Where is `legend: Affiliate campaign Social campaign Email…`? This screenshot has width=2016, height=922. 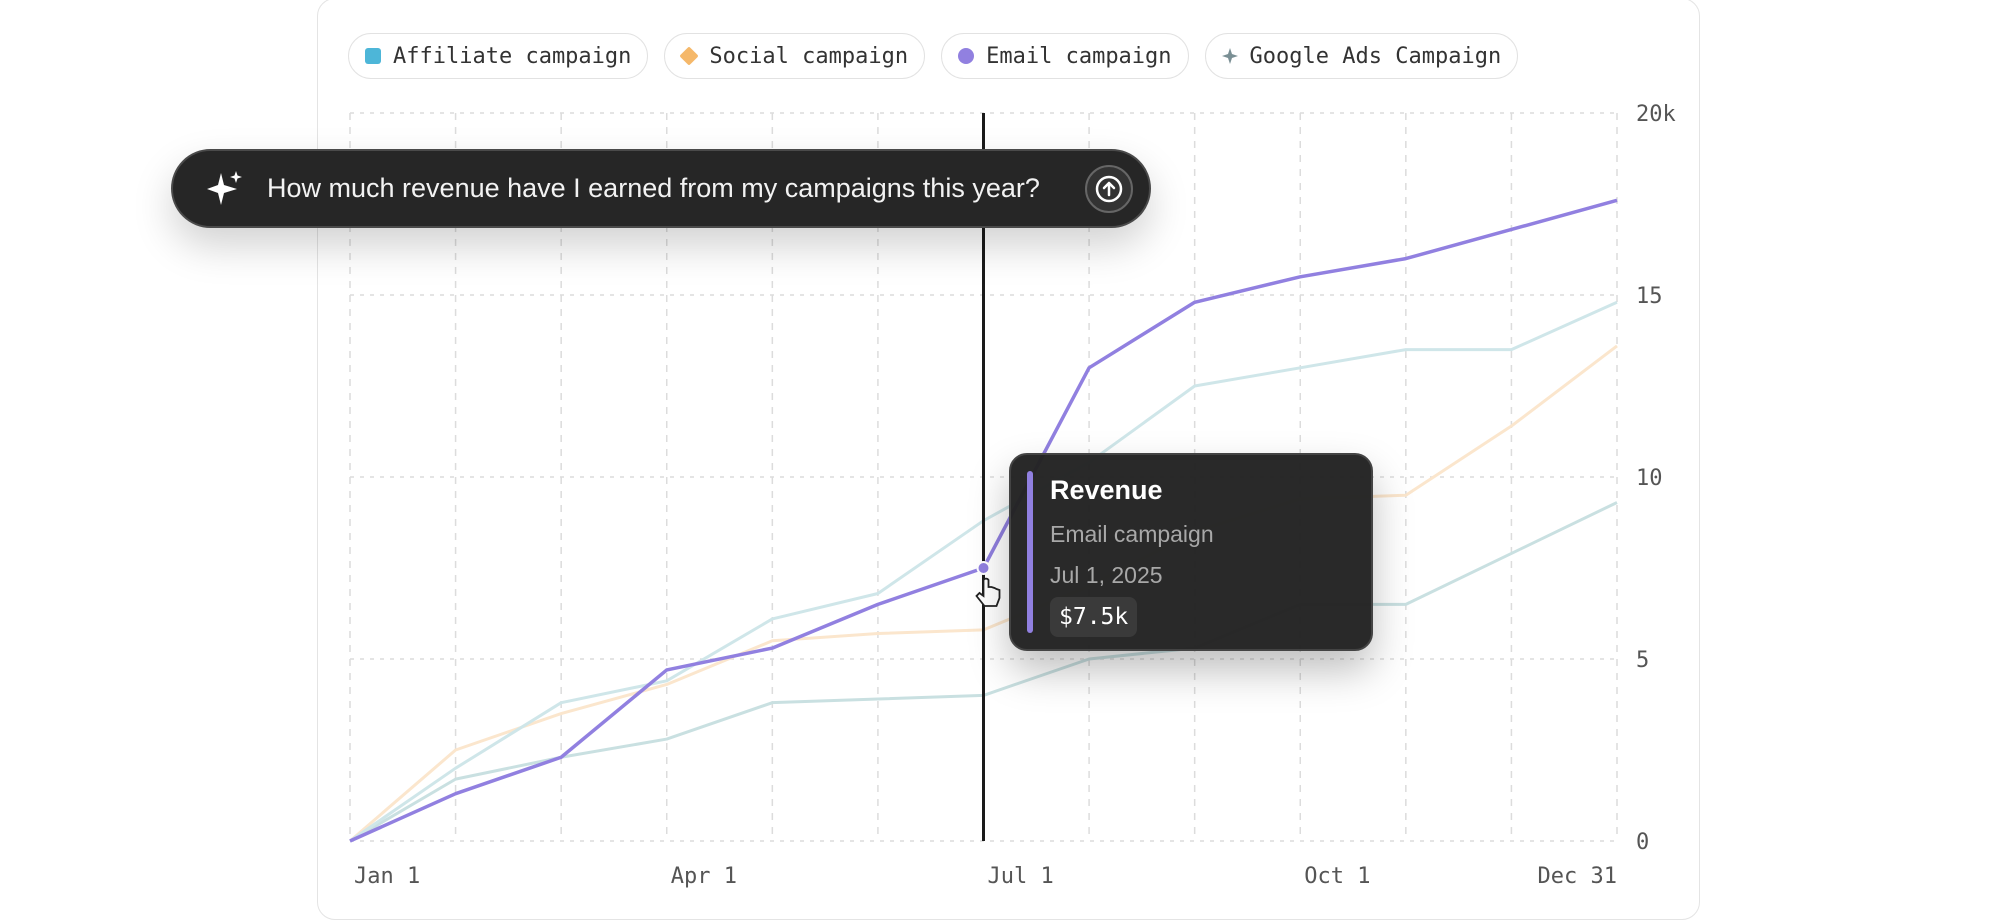 legend: Affiliate campaign Social campaign Email… is located at coordinates (933, 56).